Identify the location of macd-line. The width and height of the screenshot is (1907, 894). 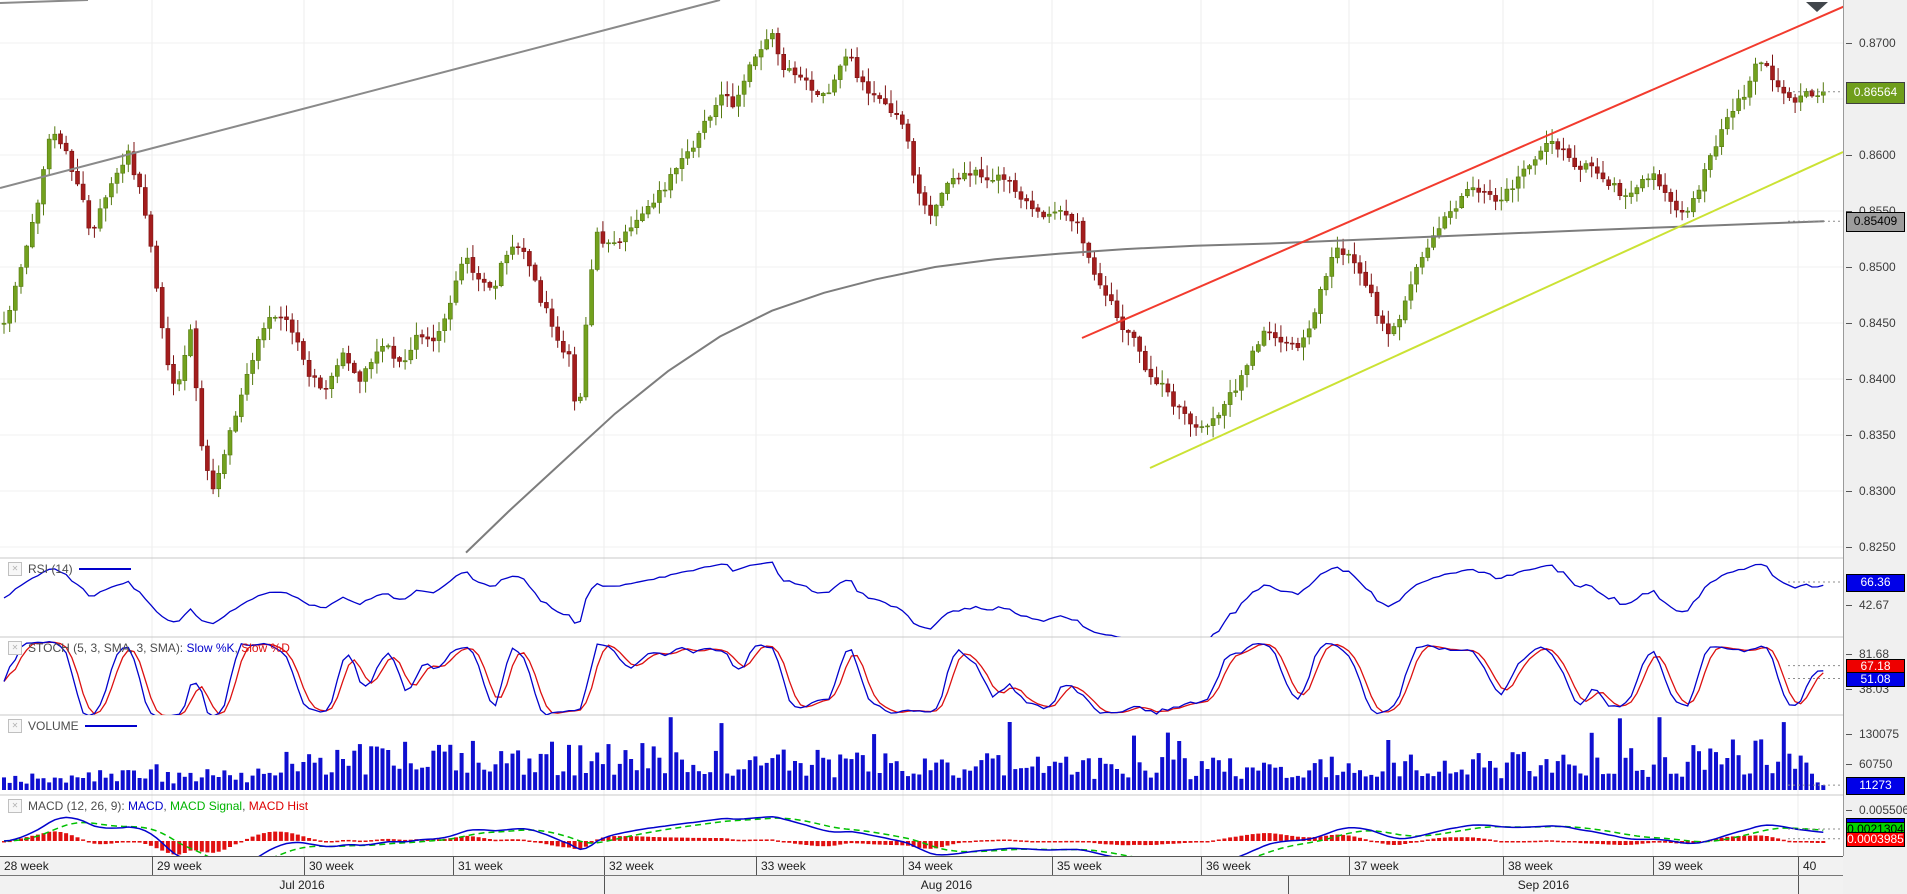
(913, 835).